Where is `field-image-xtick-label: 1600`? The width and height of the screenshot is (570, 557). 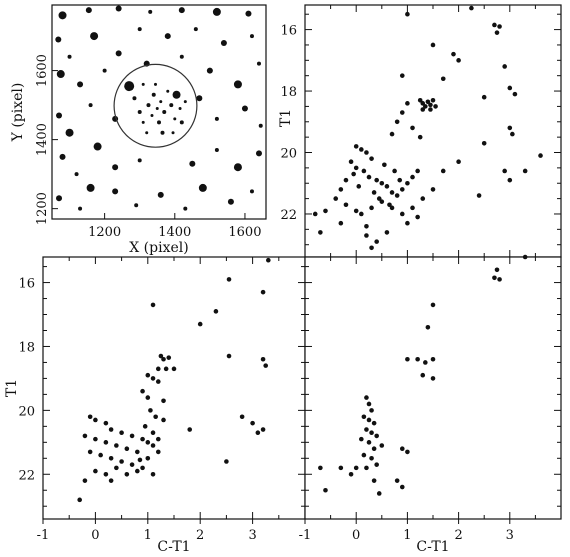
field-image-xtick-label: 1600 is located at coordinates (244, 232).